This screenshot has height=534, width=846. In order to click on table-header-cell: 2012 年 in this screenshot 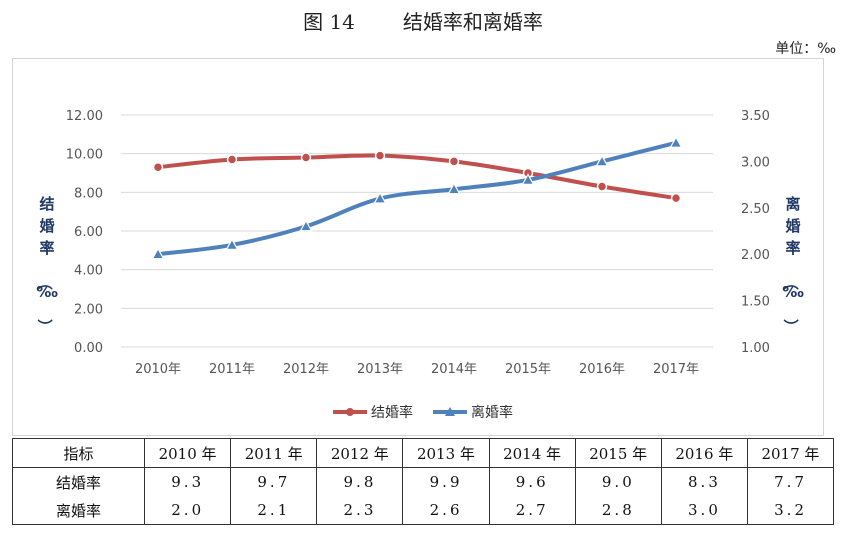, I will do `click(360, 453)`.